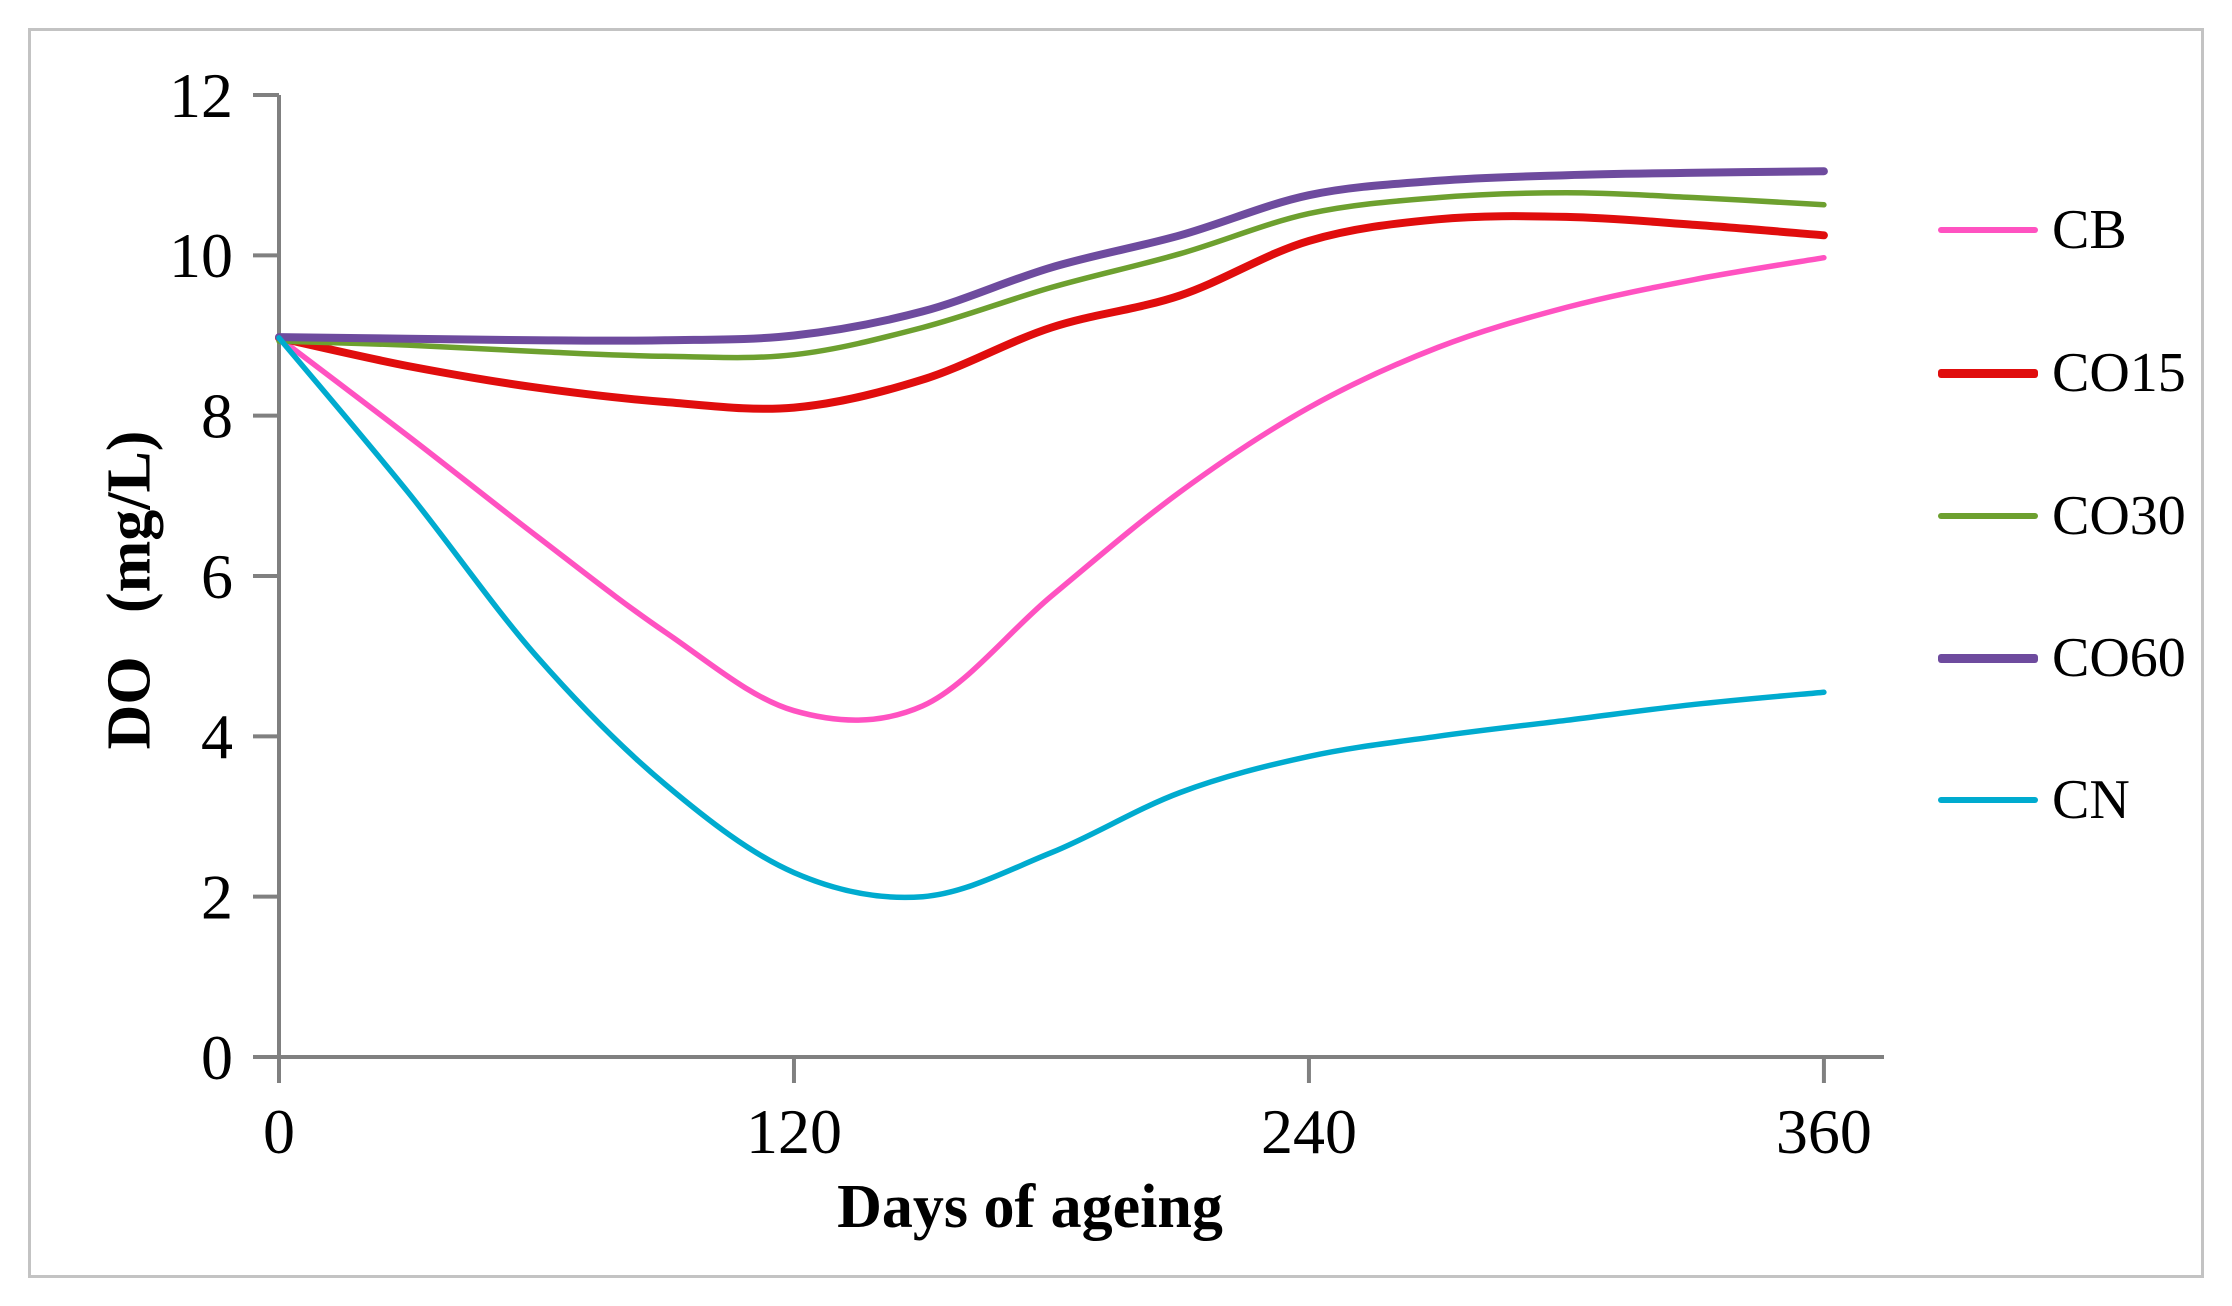 This screenshot has height=1306, width=2232. Describe the element at coordinates (2089, 230) in the screenshot. I see `legend-label-CB: CB` at that location.